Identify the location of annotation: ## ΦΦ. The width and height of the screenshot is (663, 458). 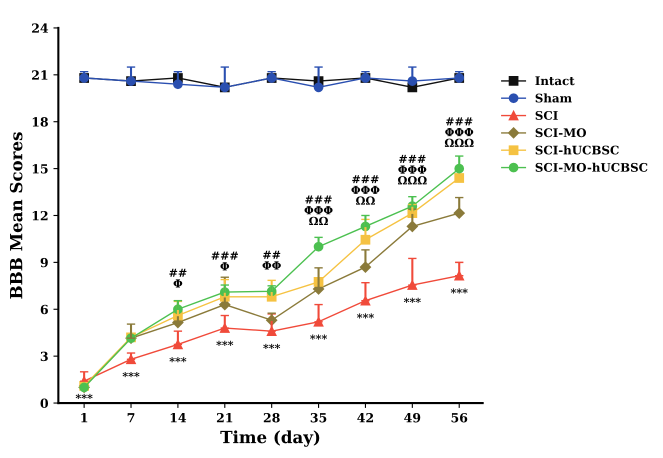
(271, 260).